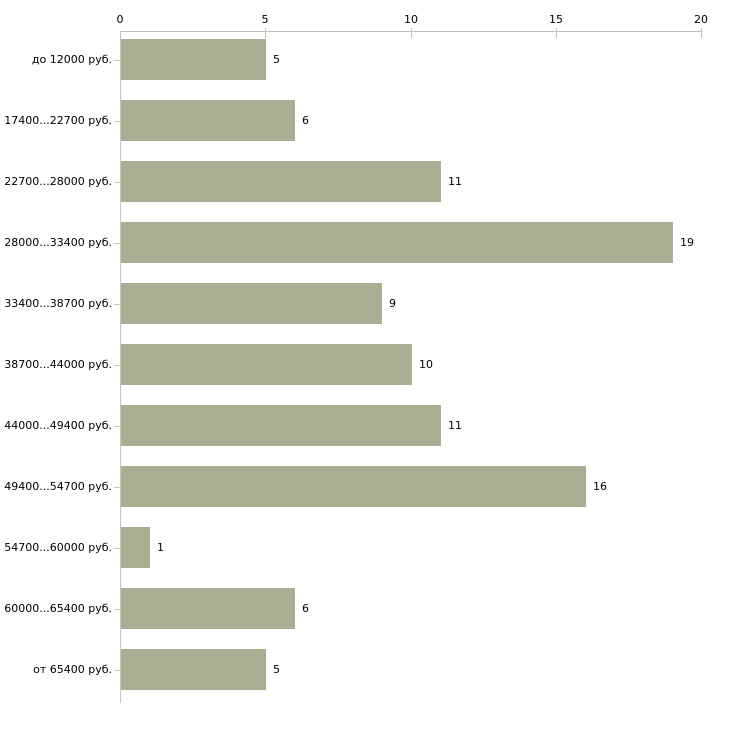 The height and width of the screenshot is (730, 730). What do you see at coordinates (160, 547) in the screenshot?
I see `value-label: 1` at bounding box center [160, 547].